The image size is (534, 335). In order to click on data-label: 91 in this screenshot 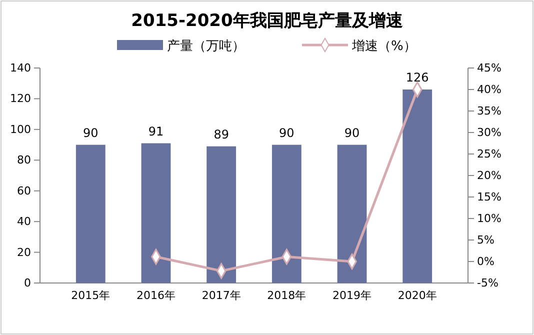, I will do `click(156, 131)`.